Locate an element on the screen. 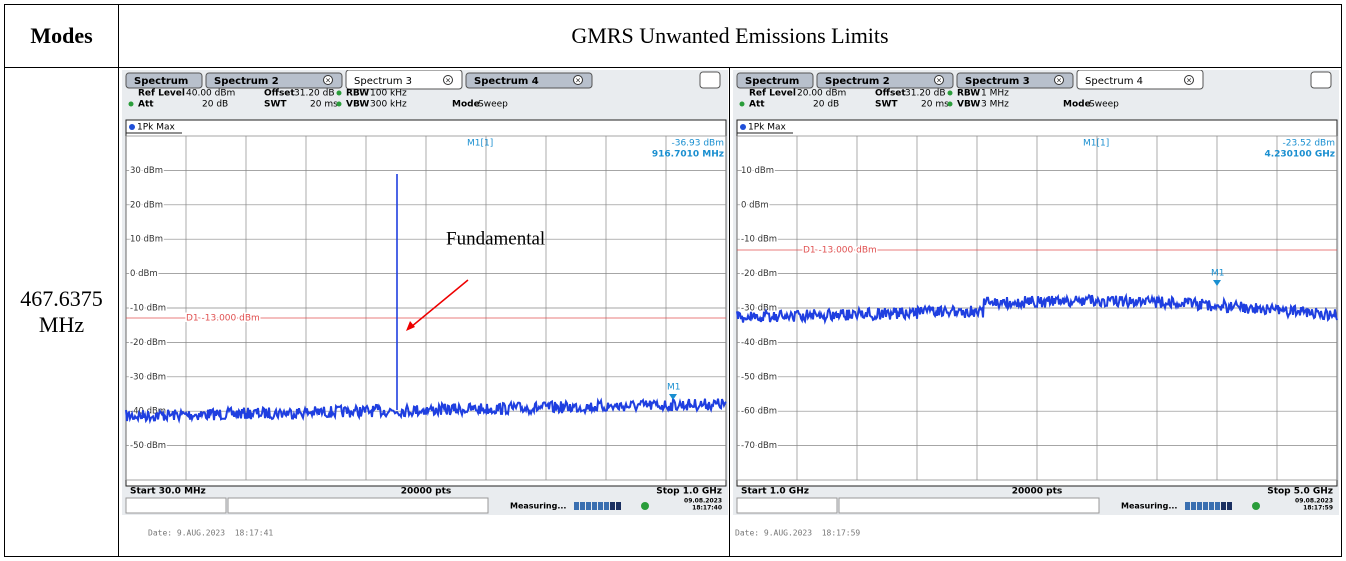 The height and width of the screenshot is (561, 1346). device-date: 09.08.2023 is located at coordinates (1314, 501).